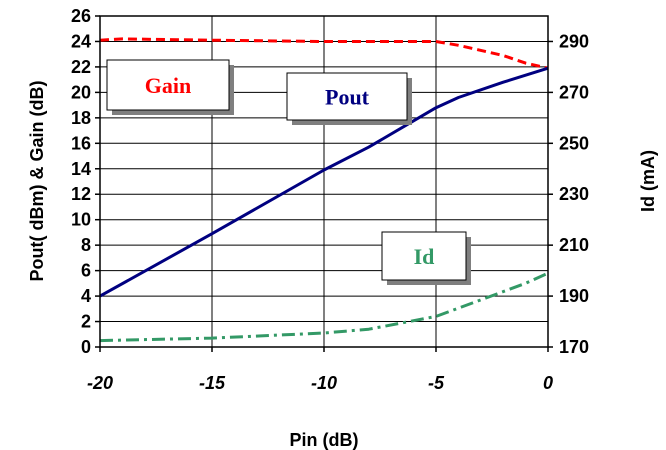 This screenshot has height=450, width=666. What do you see at coordinates (574, 245) in the screenshot?
I see `y2-tick-label: 210` at bounding box center [574, 245].